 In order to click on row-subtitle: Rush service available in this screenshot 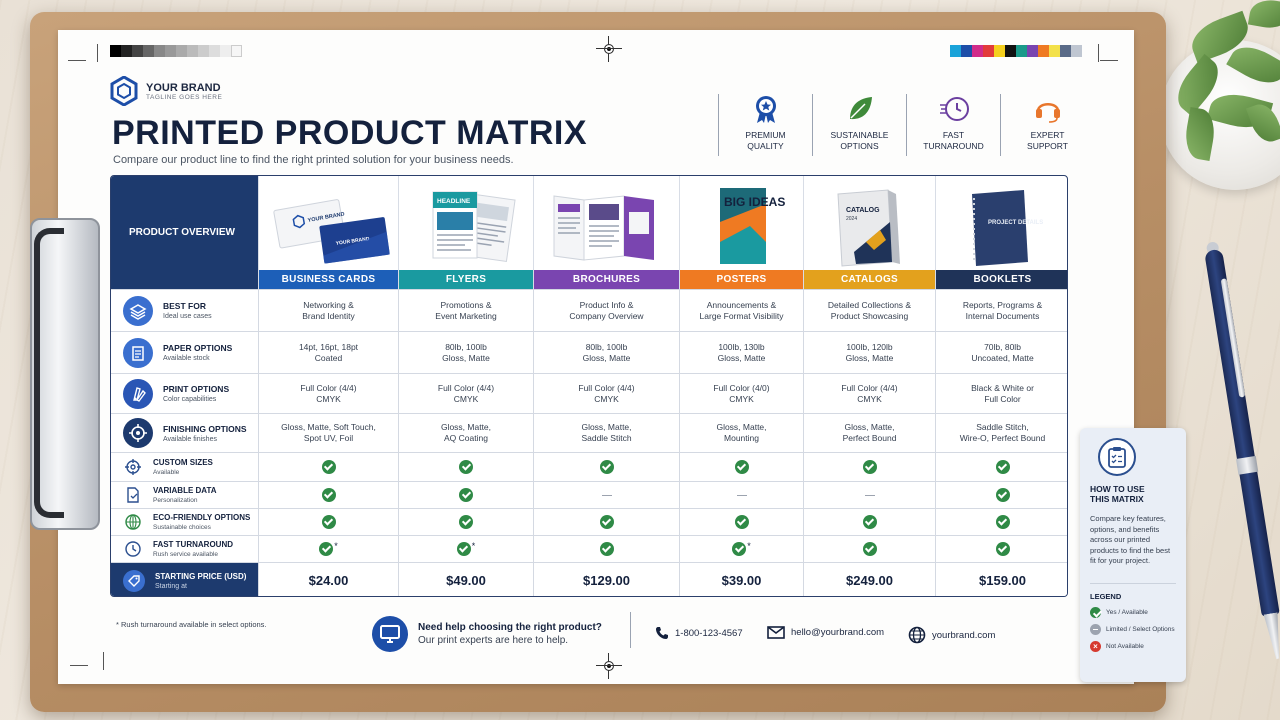, I will do `click(186, 554)`.